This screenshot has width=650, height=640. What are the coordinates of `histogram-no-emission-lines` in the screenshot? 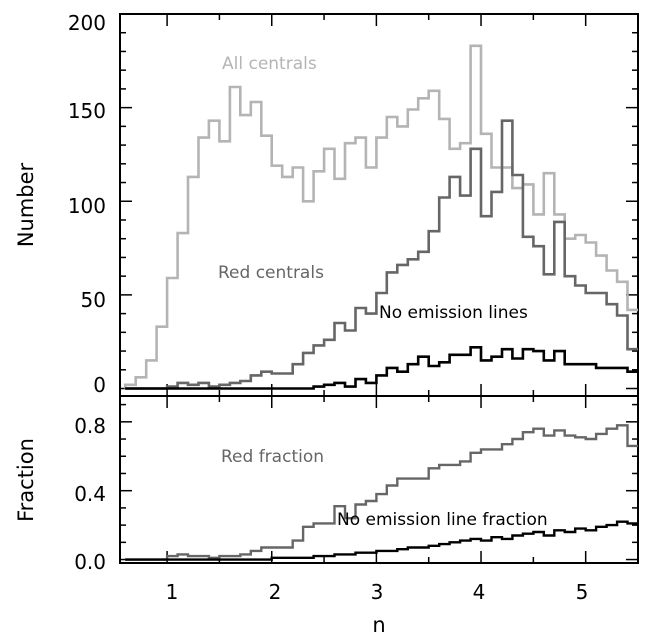 It's located at (381, 368).